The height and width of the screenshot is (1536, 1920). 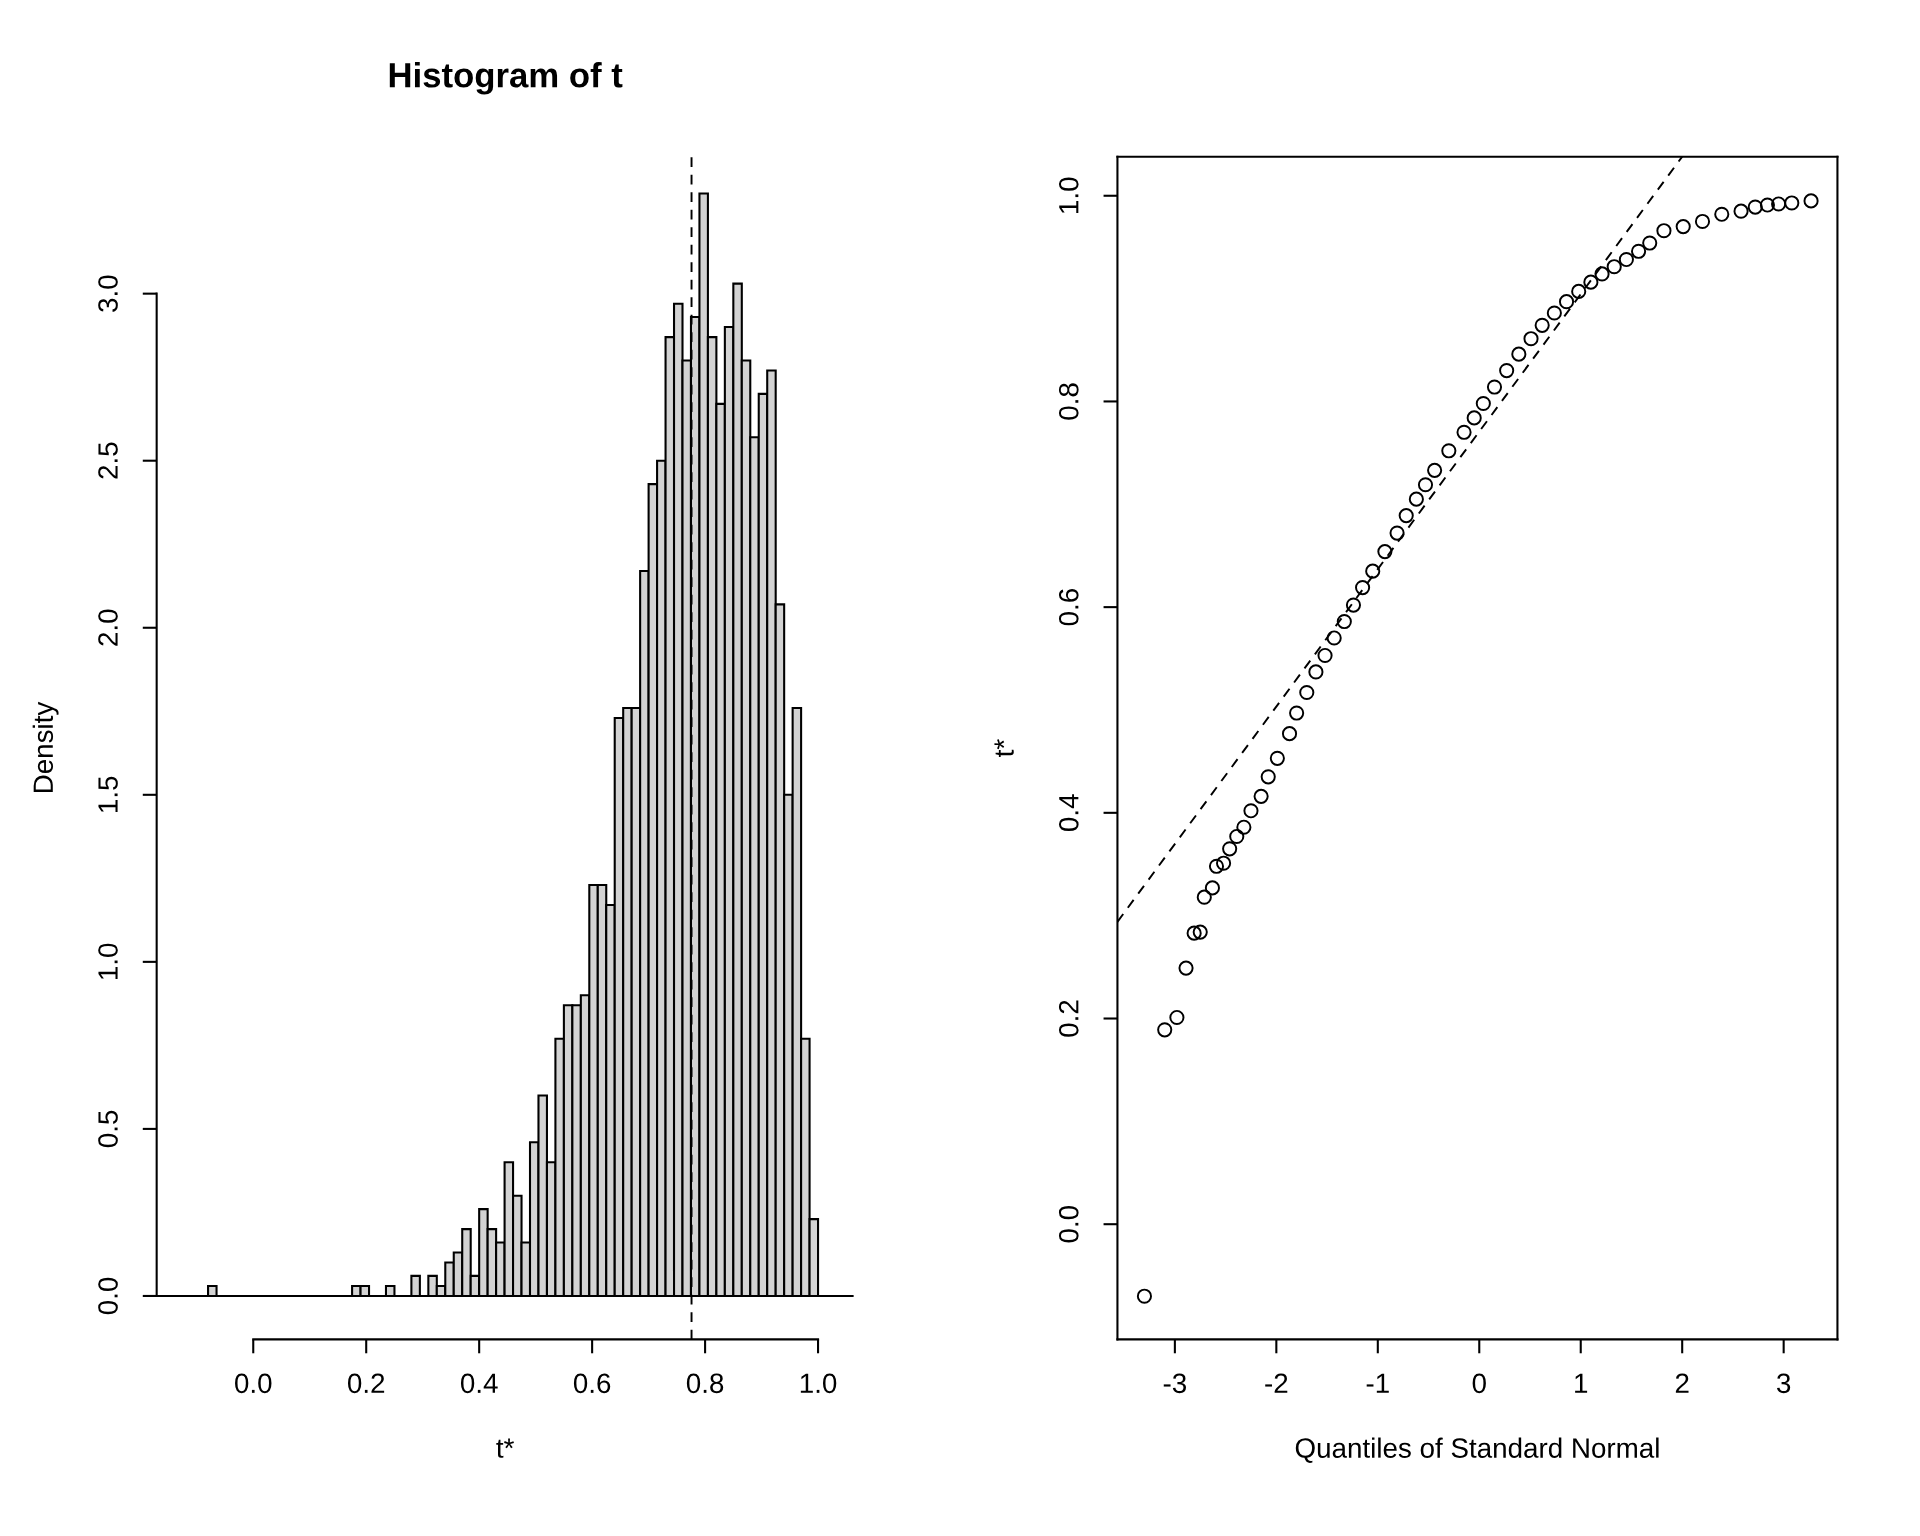 I want to click on x-tick-label: 0.0, so click(x=253, y=1383).